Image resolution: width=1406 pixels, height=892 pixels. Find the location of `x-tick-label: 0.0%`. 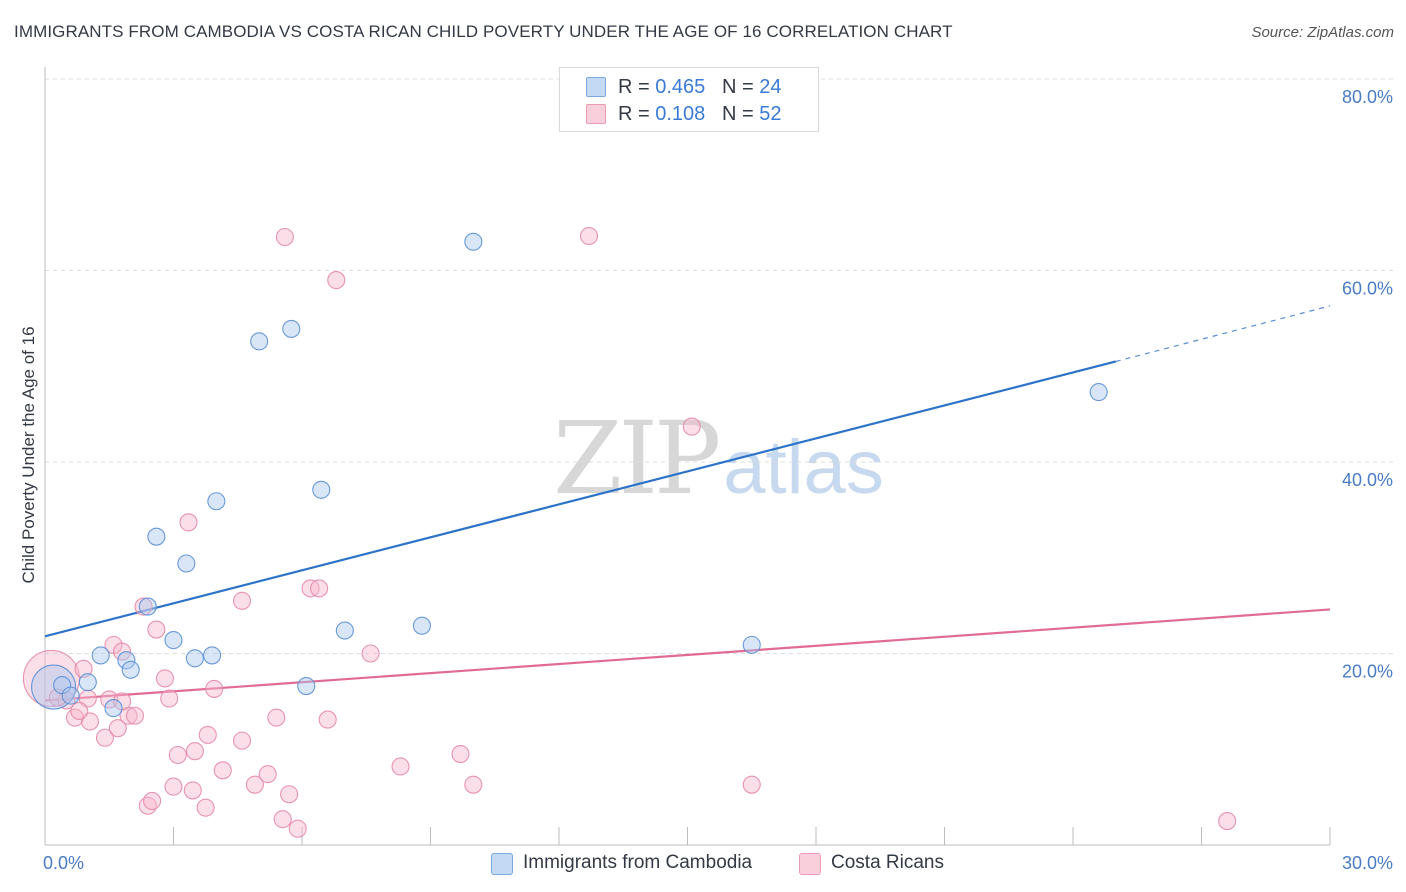

x-tick-label: 0.0% is located at coordinates (63, 863).